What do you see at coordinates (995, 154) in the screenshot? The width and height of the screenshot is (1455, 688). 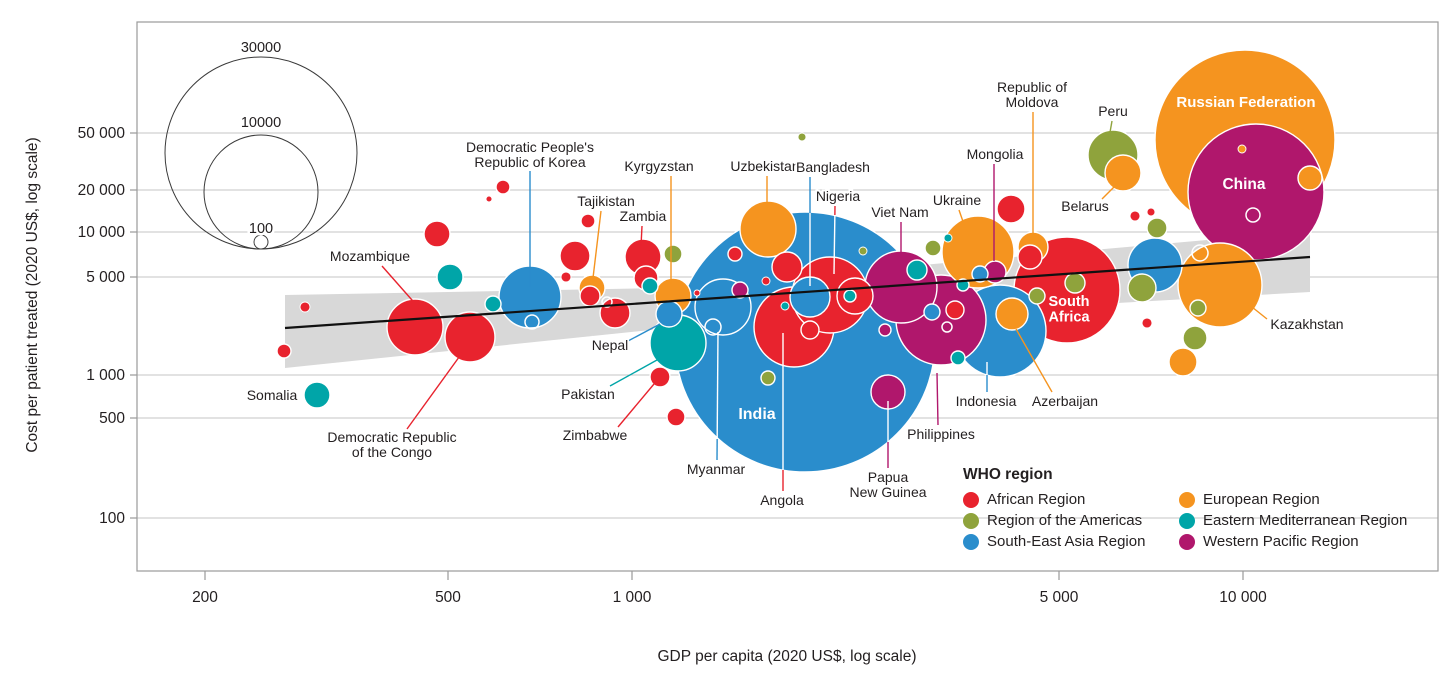 I see `label-mongolia: Mongolia` at bounding box center [995, 154].